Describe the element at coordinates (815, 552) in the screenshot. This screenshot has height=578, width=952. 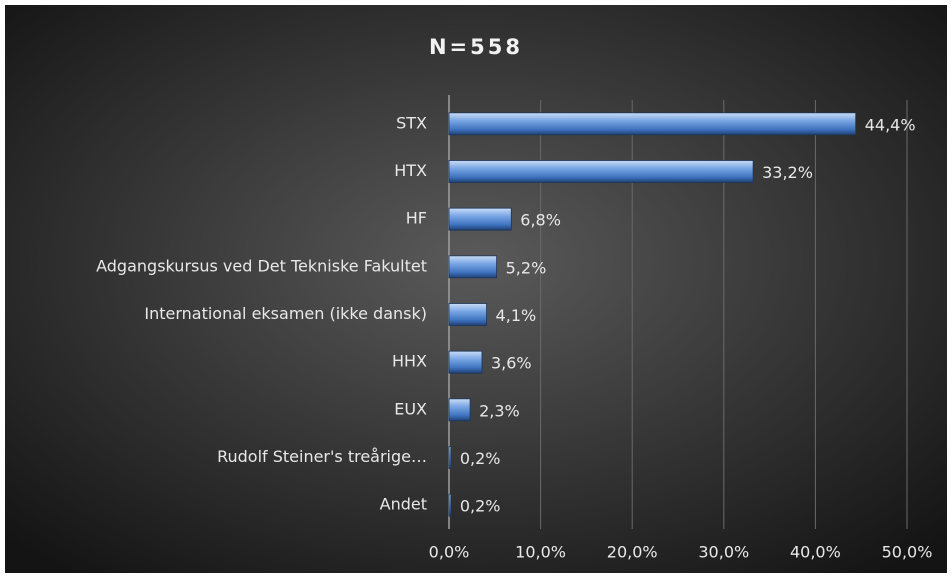
I see `x-tick-label: 40,0%` at that location.